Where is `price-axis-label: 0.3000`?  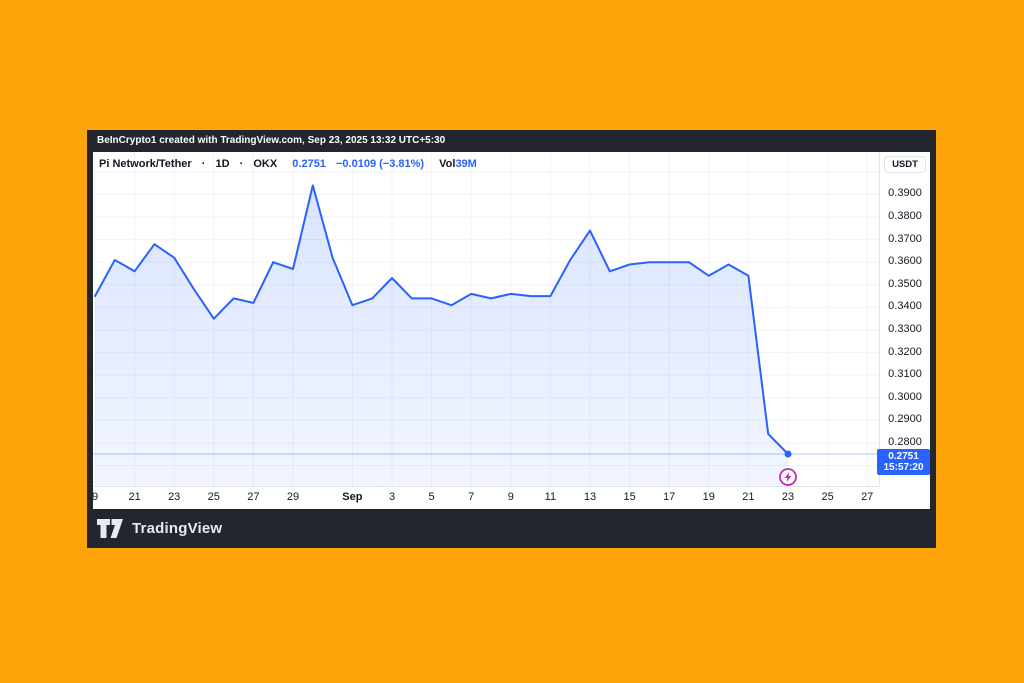
price-axis-label: 0.3000 is located at coordinates (905, 396).